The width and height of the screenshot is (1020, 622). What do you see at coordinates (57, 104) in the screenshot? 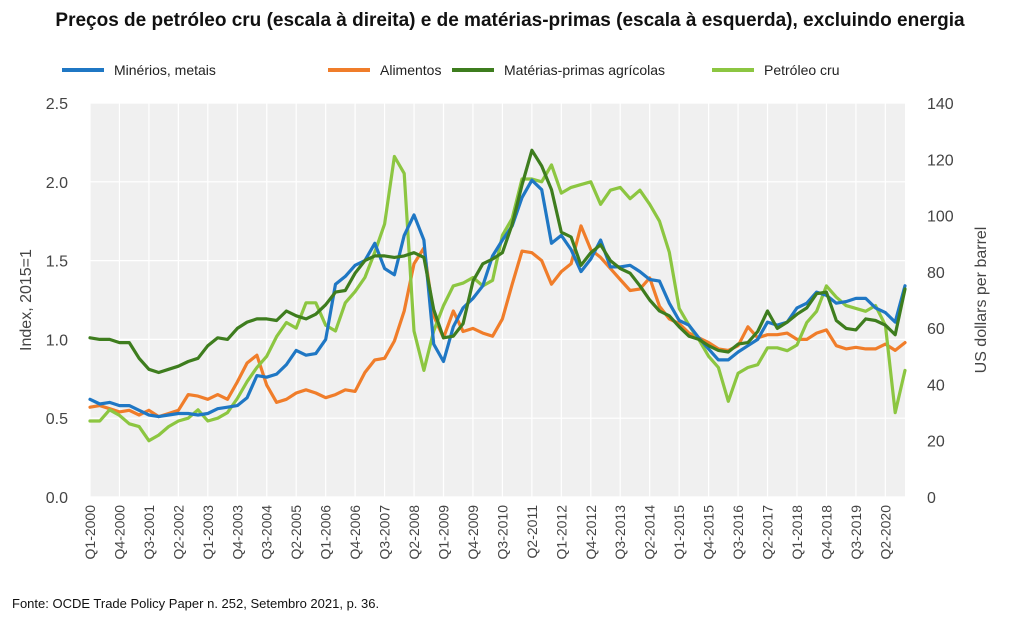
I see `left-y-tick-label: 2.5` at bounding box center [57, 104].